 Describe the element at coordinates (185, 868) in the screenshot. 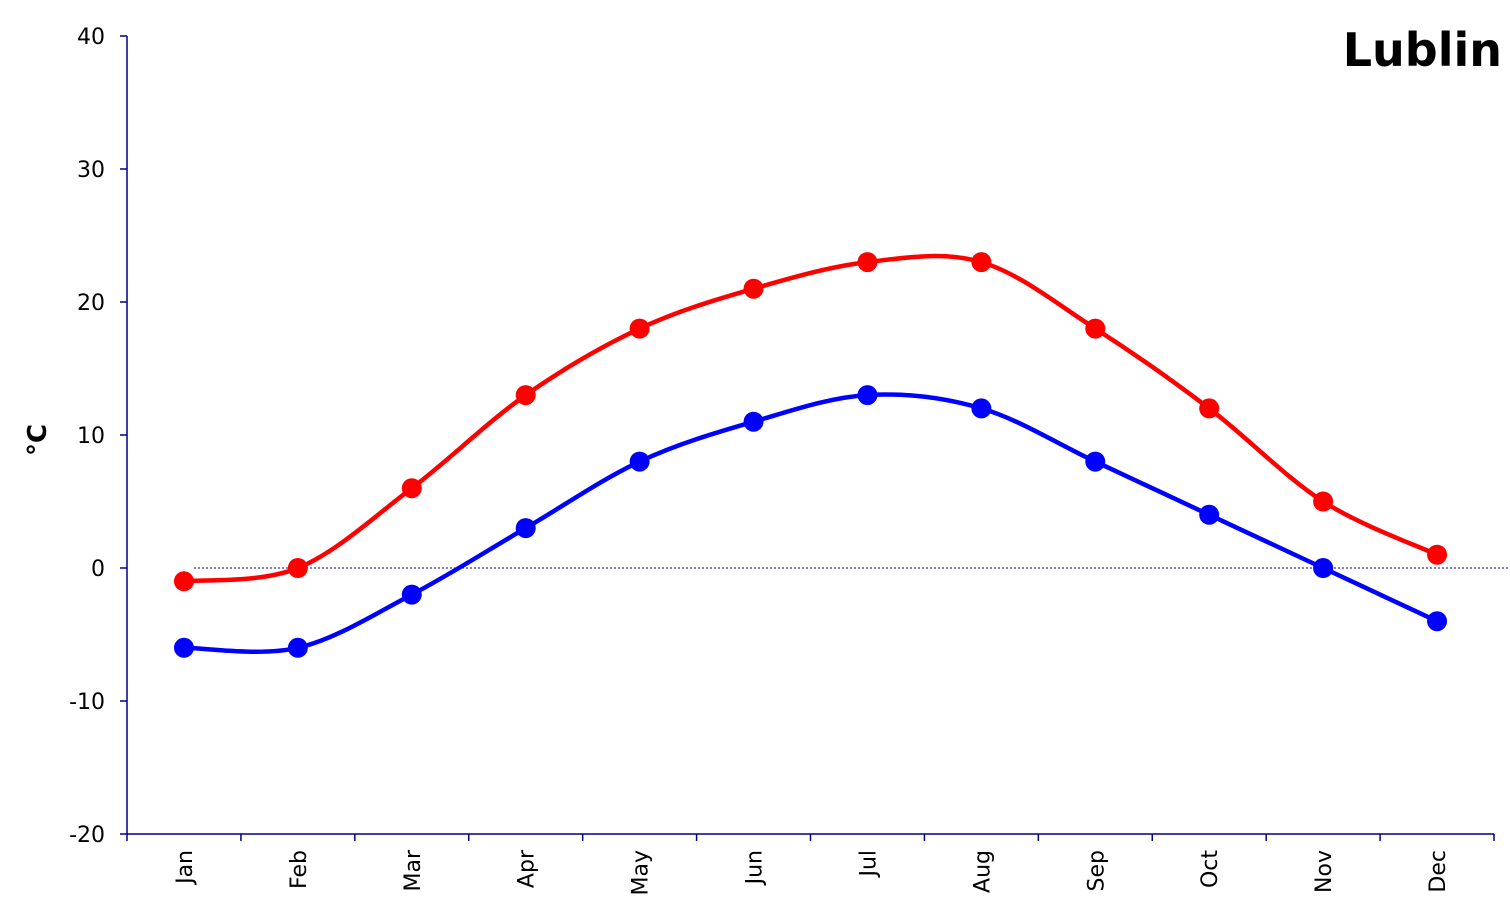

I see `x-tick-label: Jan` at that location.